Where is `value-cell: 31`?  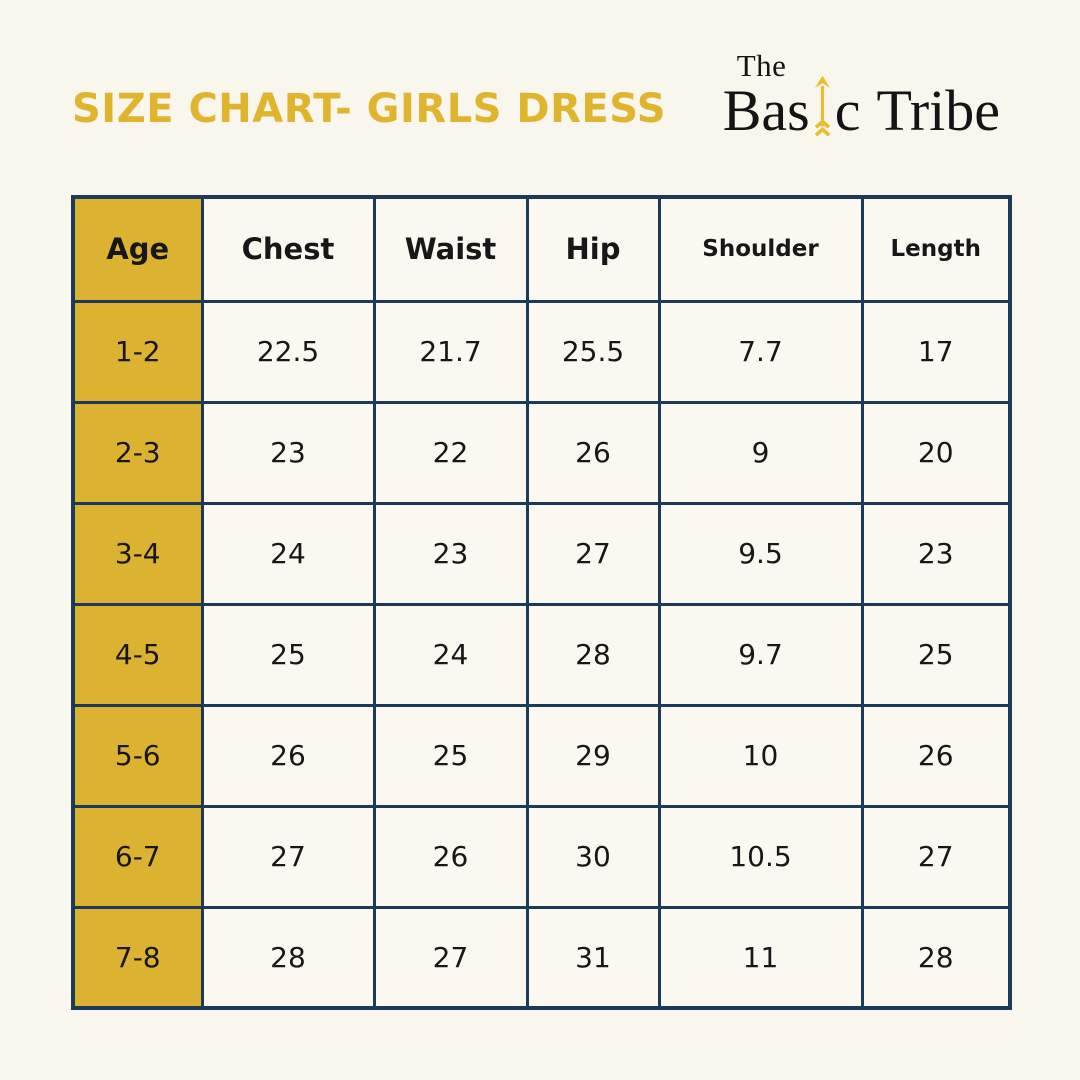
value-cell: 31 is located at coordinates (593, 957).